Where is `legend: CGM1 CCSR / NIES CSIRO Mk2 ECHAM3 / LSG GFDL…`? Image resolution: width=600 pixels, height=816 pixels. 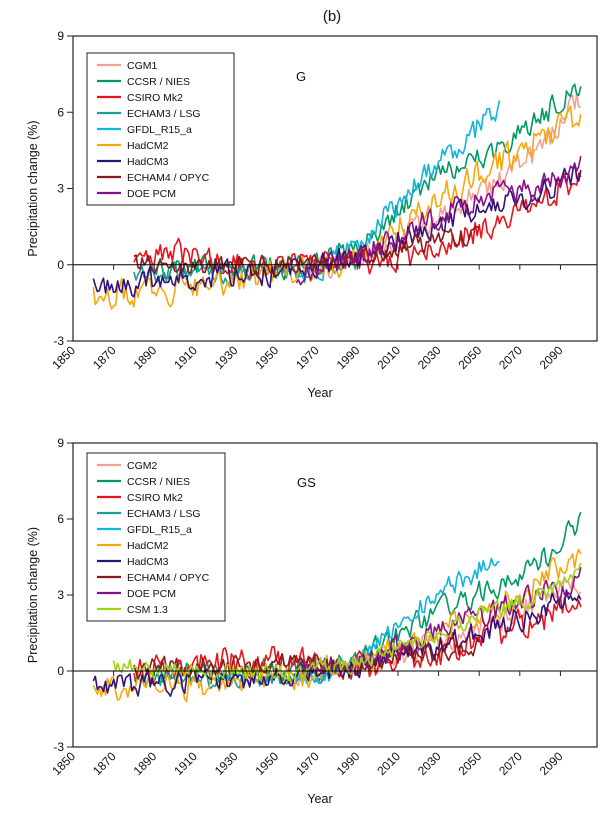 legend: CGM1 CCSR / NIES CSIRO Mk2 ECHAM3 / LSG GFDL… is located at coordinates (160, 129).